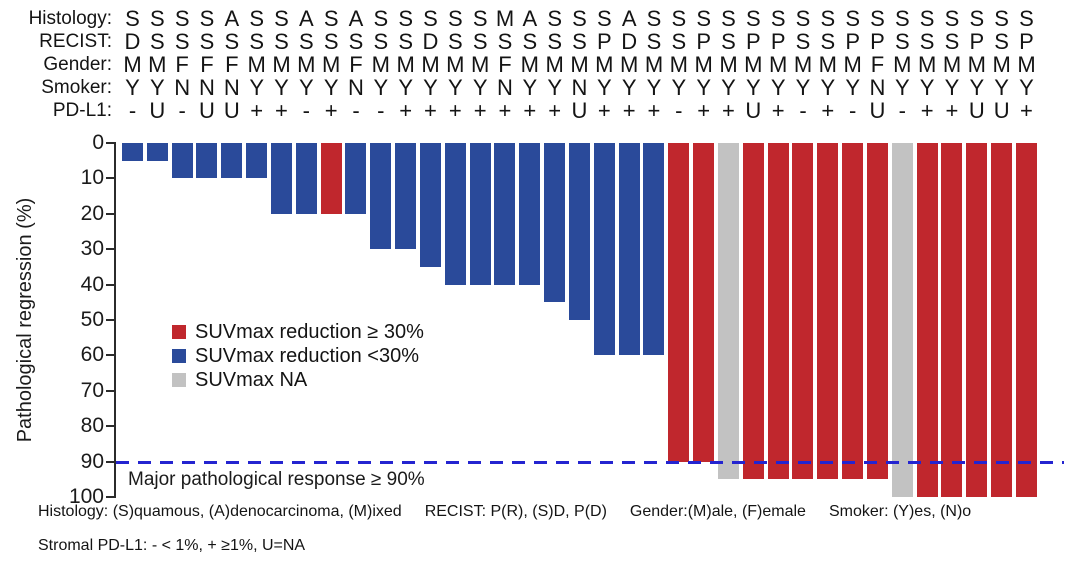 The width and height of the screenshot is (1080, 582). I want to click on y-axis-line, so click(115, 320).